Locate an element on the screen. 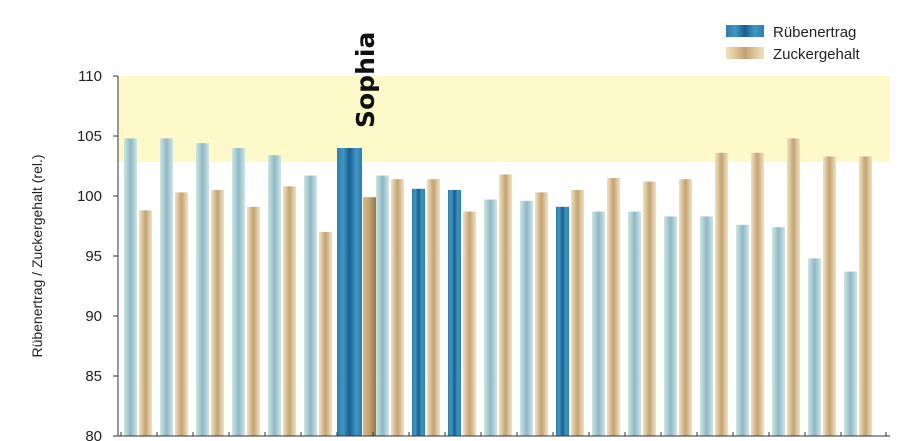  sophia-annotation: Sophia is located at coordinates (365, 80).